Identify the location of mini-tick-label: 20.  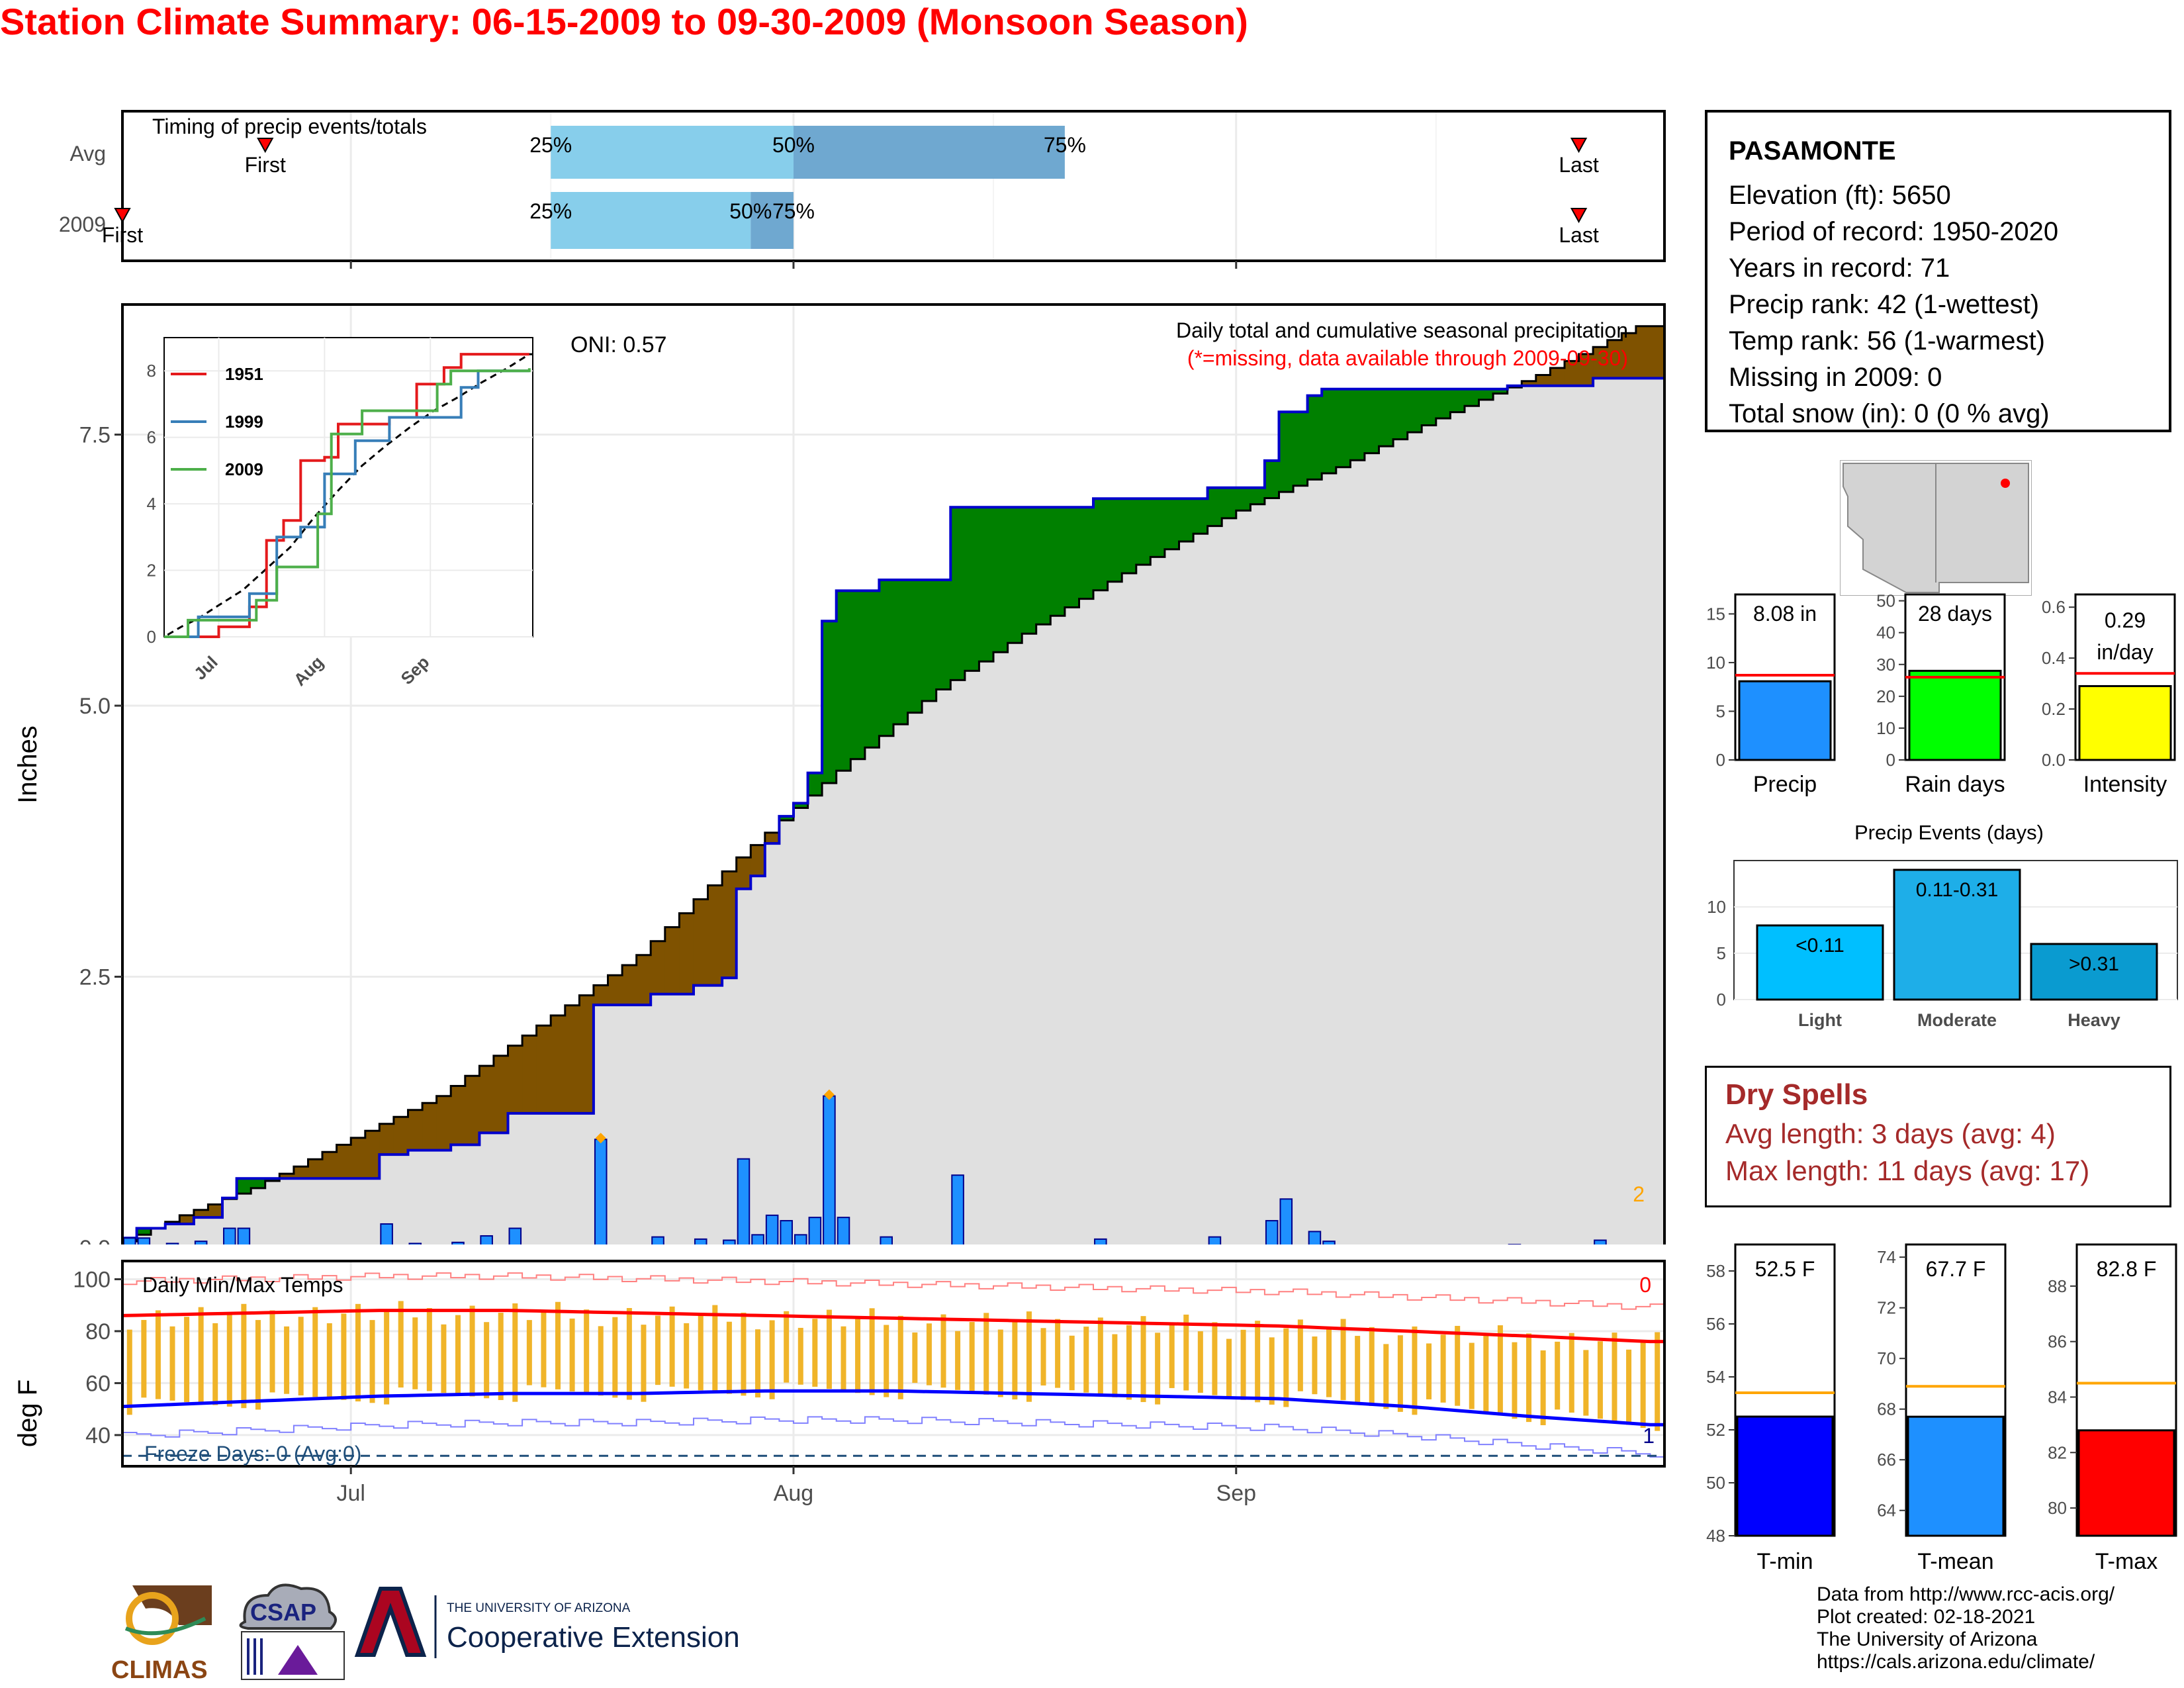
(1885, 696).